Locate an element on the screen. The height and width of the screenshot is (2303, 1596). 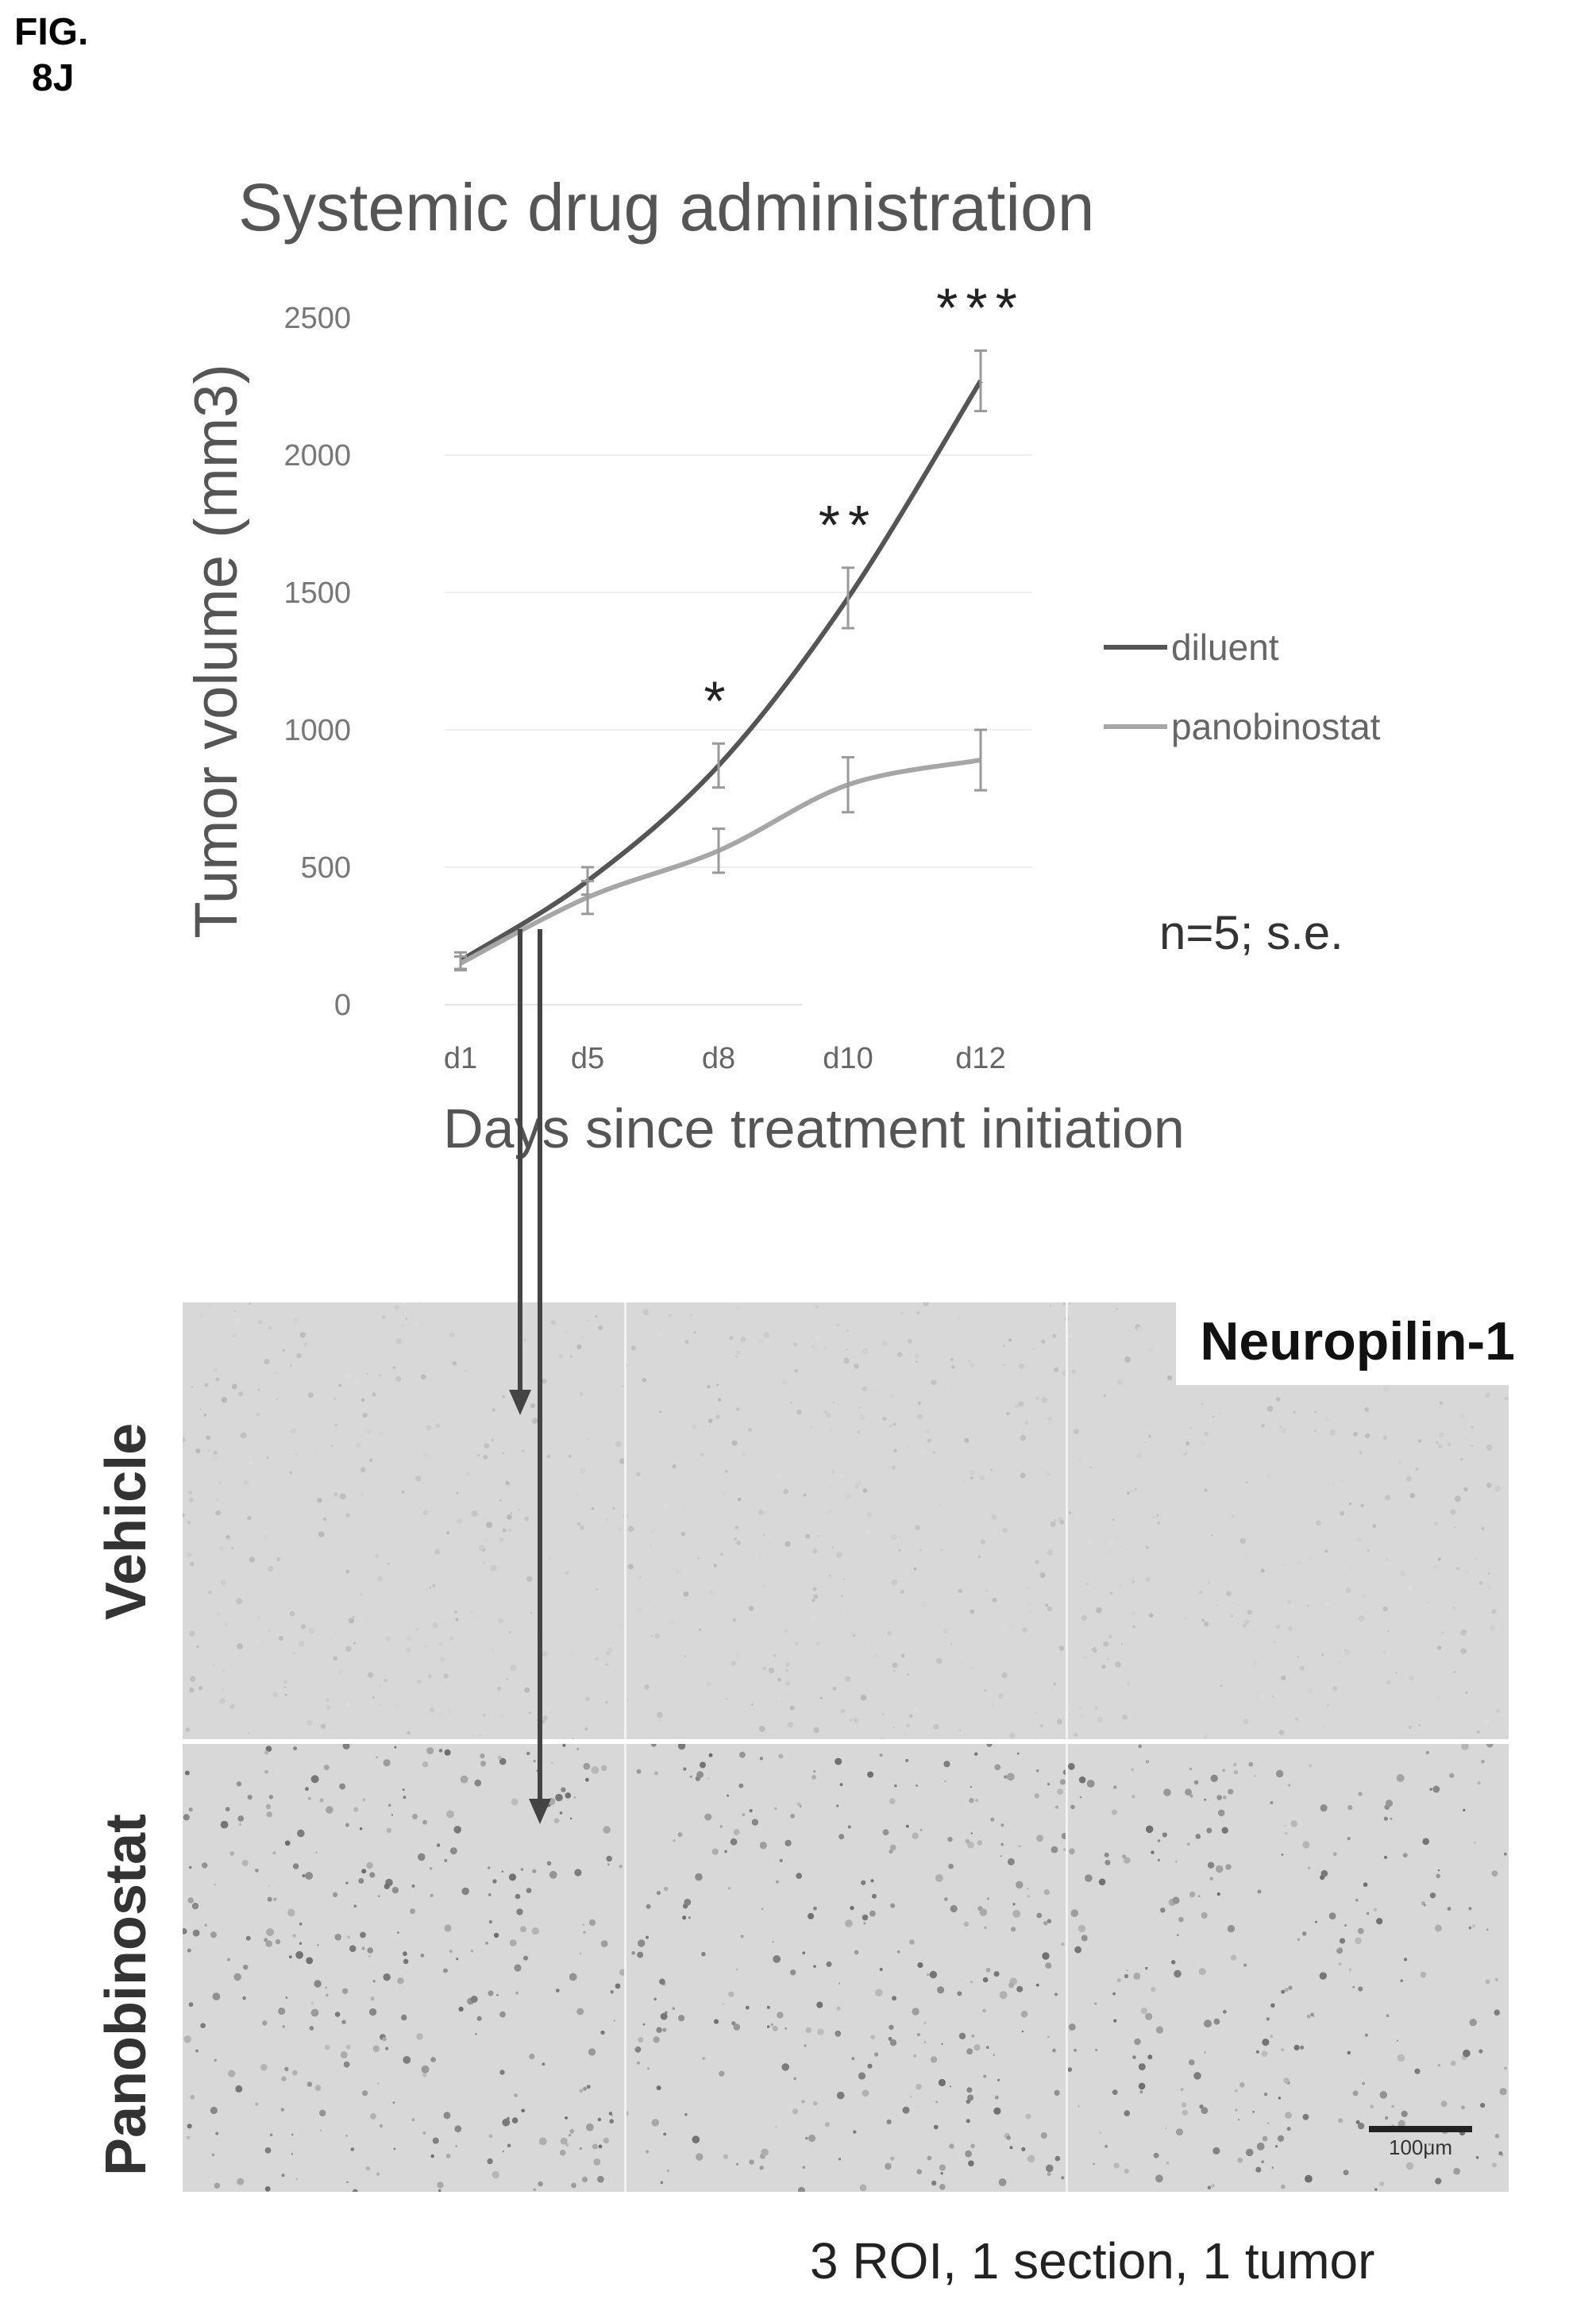
chart-annotation: n=5; s.e. is located at coordinates (1251, 932).